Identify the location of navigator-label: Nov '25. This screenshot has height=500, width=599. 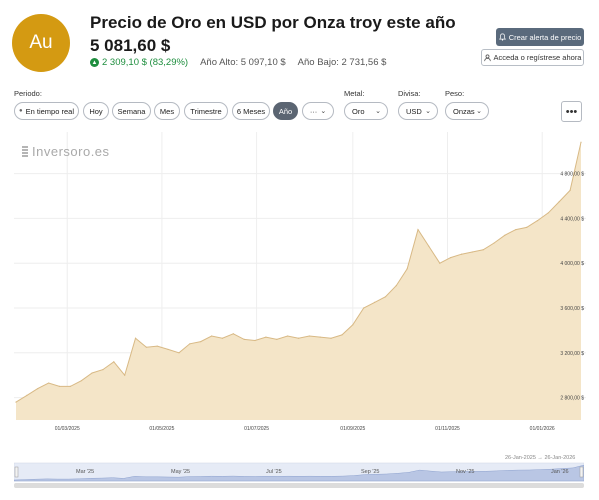
(465, 472).